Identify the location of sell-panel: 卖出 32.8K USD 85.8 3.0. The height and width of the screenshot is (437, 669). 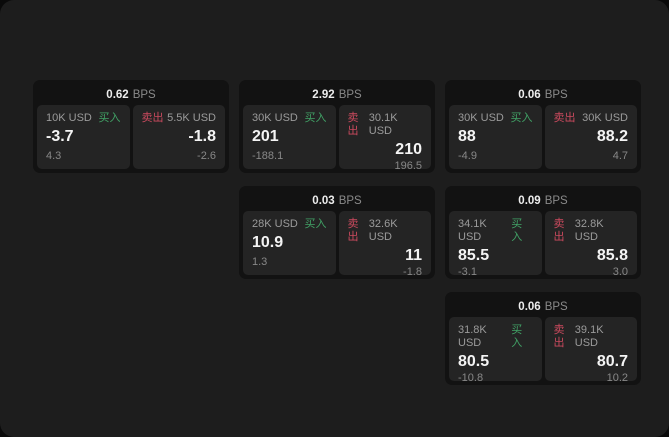
(590, 244).